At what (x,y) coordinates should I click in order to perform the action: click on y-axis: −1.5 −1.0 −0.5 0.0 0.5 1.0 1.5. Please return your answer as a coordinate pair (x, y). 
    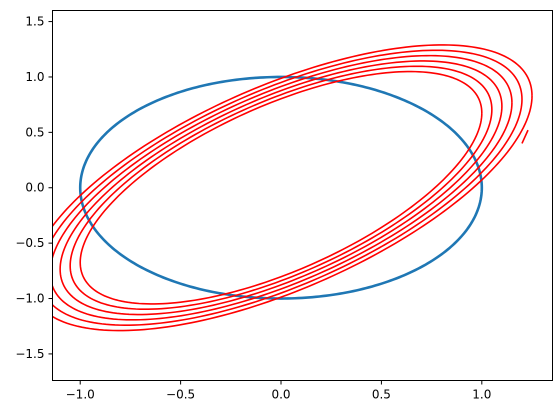
    Looking at the image, I should click on (34, 188).